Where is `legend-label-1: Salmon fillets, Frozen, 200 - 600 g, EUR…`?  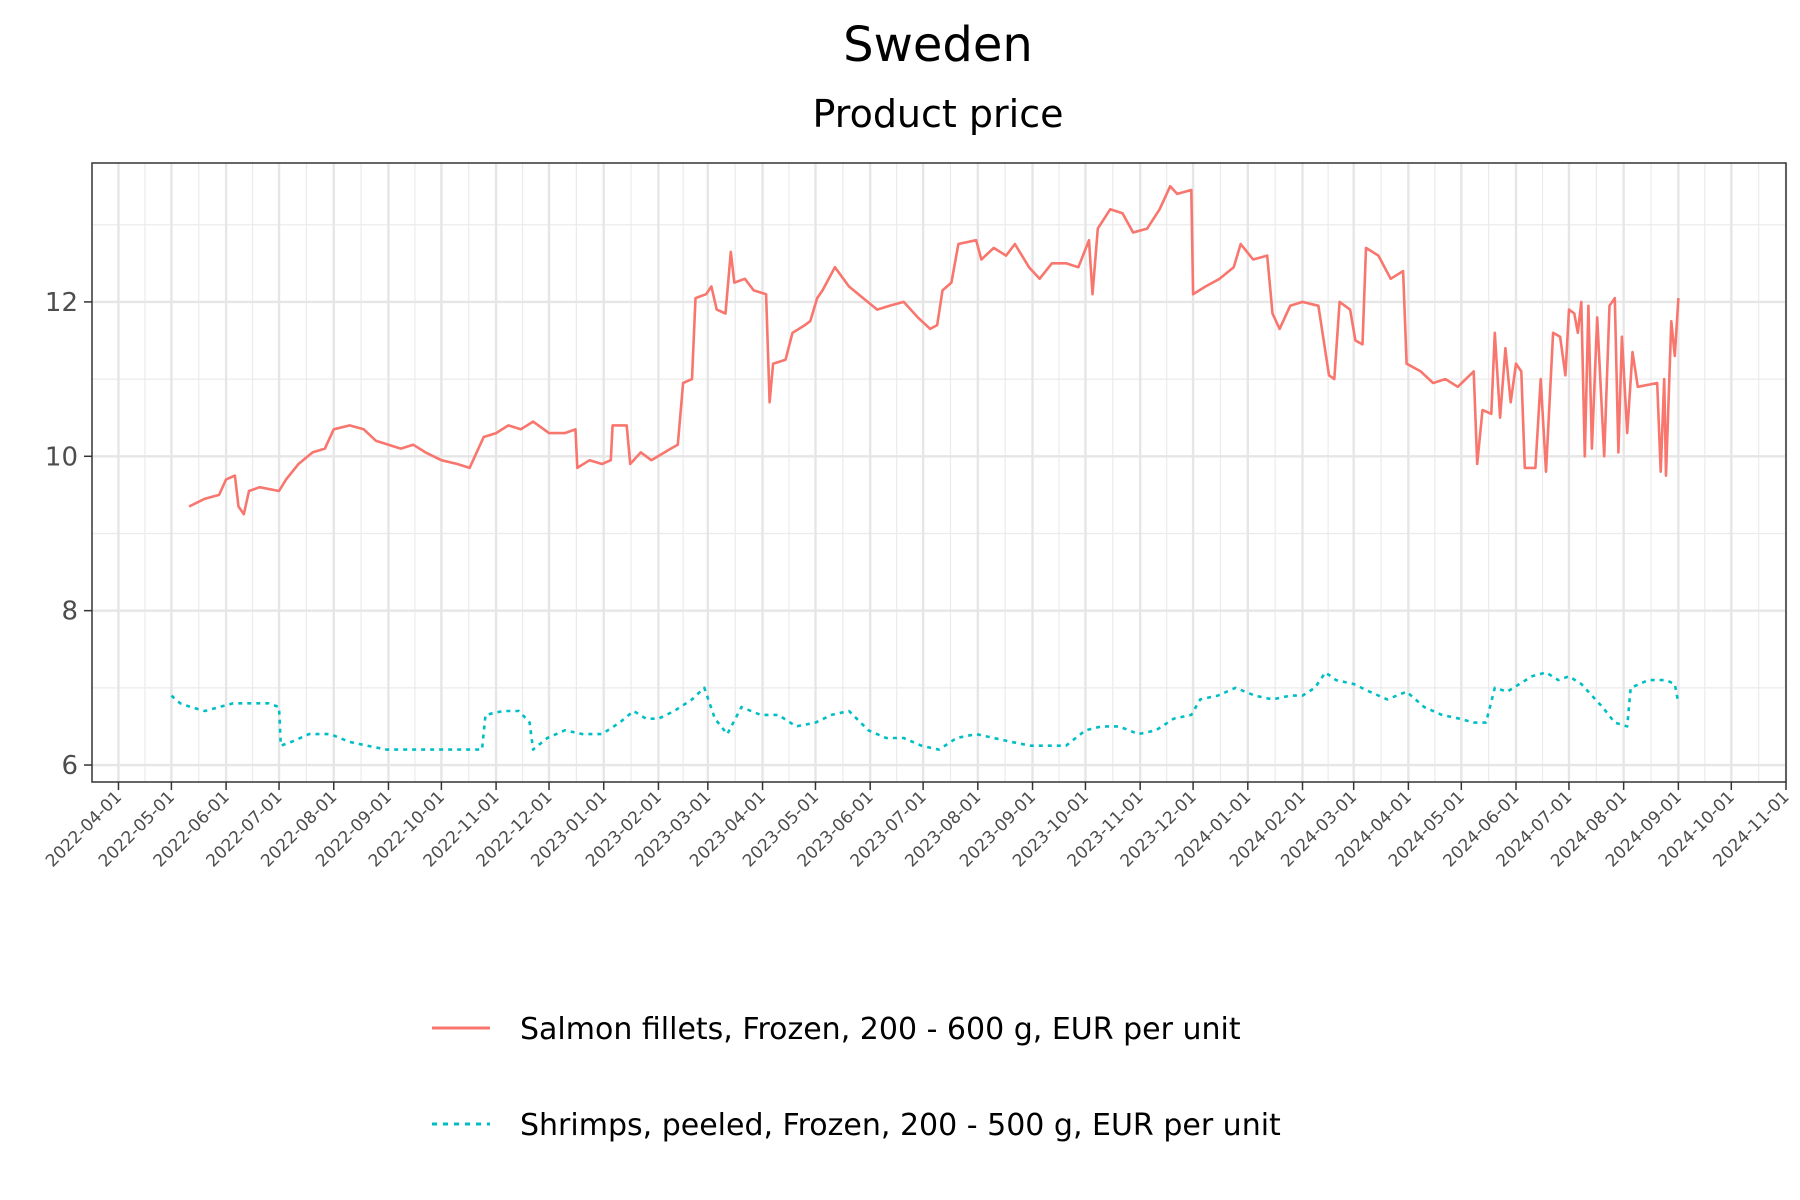
legend-label-1: Salmon fillets, Frozen, 200 - 600 g, EUR… is located at coordinates (880, 1029).